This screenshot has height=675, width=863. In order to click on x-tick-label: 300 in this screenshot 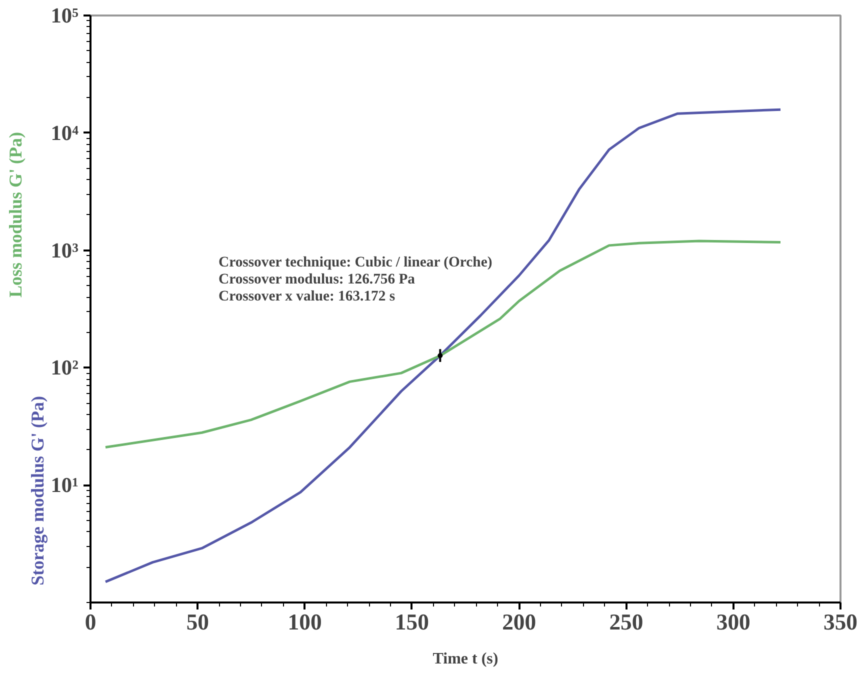, I will do `click(733, 622)`.